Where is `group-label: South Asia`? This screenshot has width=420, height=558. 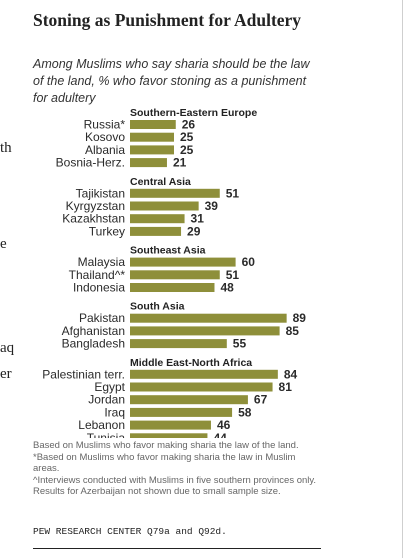 group-label: South Asia is located at coordinates (157, 307).